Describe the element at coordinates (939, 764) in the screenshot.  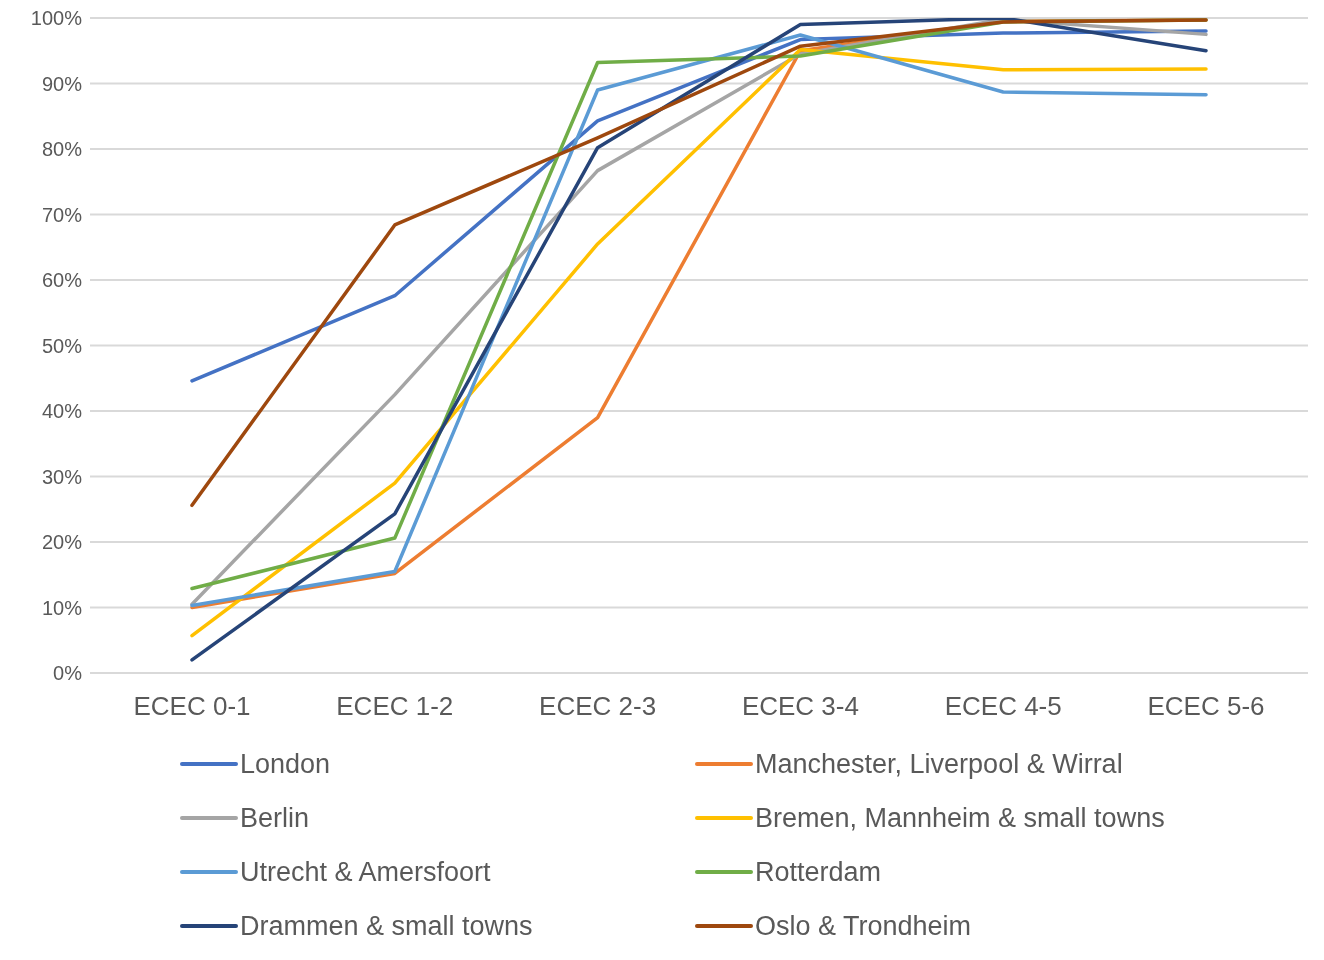
I see `legend-label: Manchester, Liverpool & Wirral` at that location.